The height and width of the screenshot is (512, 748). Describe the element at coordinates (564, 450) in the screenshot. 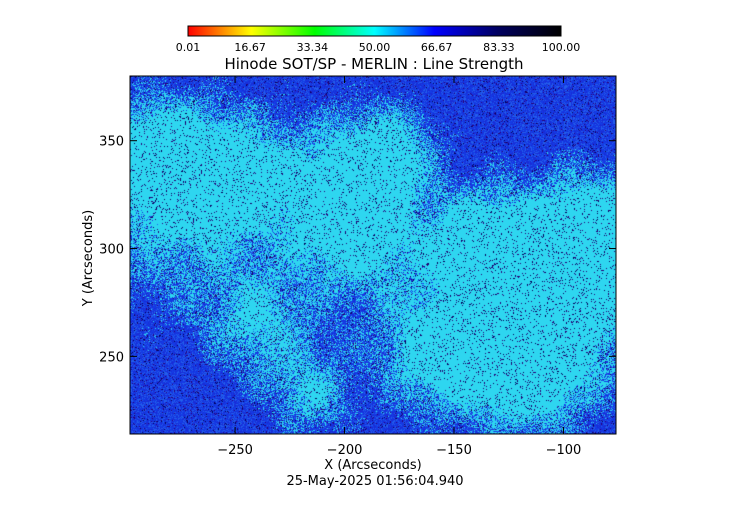

I see `x-tick-label: −100` at that location.